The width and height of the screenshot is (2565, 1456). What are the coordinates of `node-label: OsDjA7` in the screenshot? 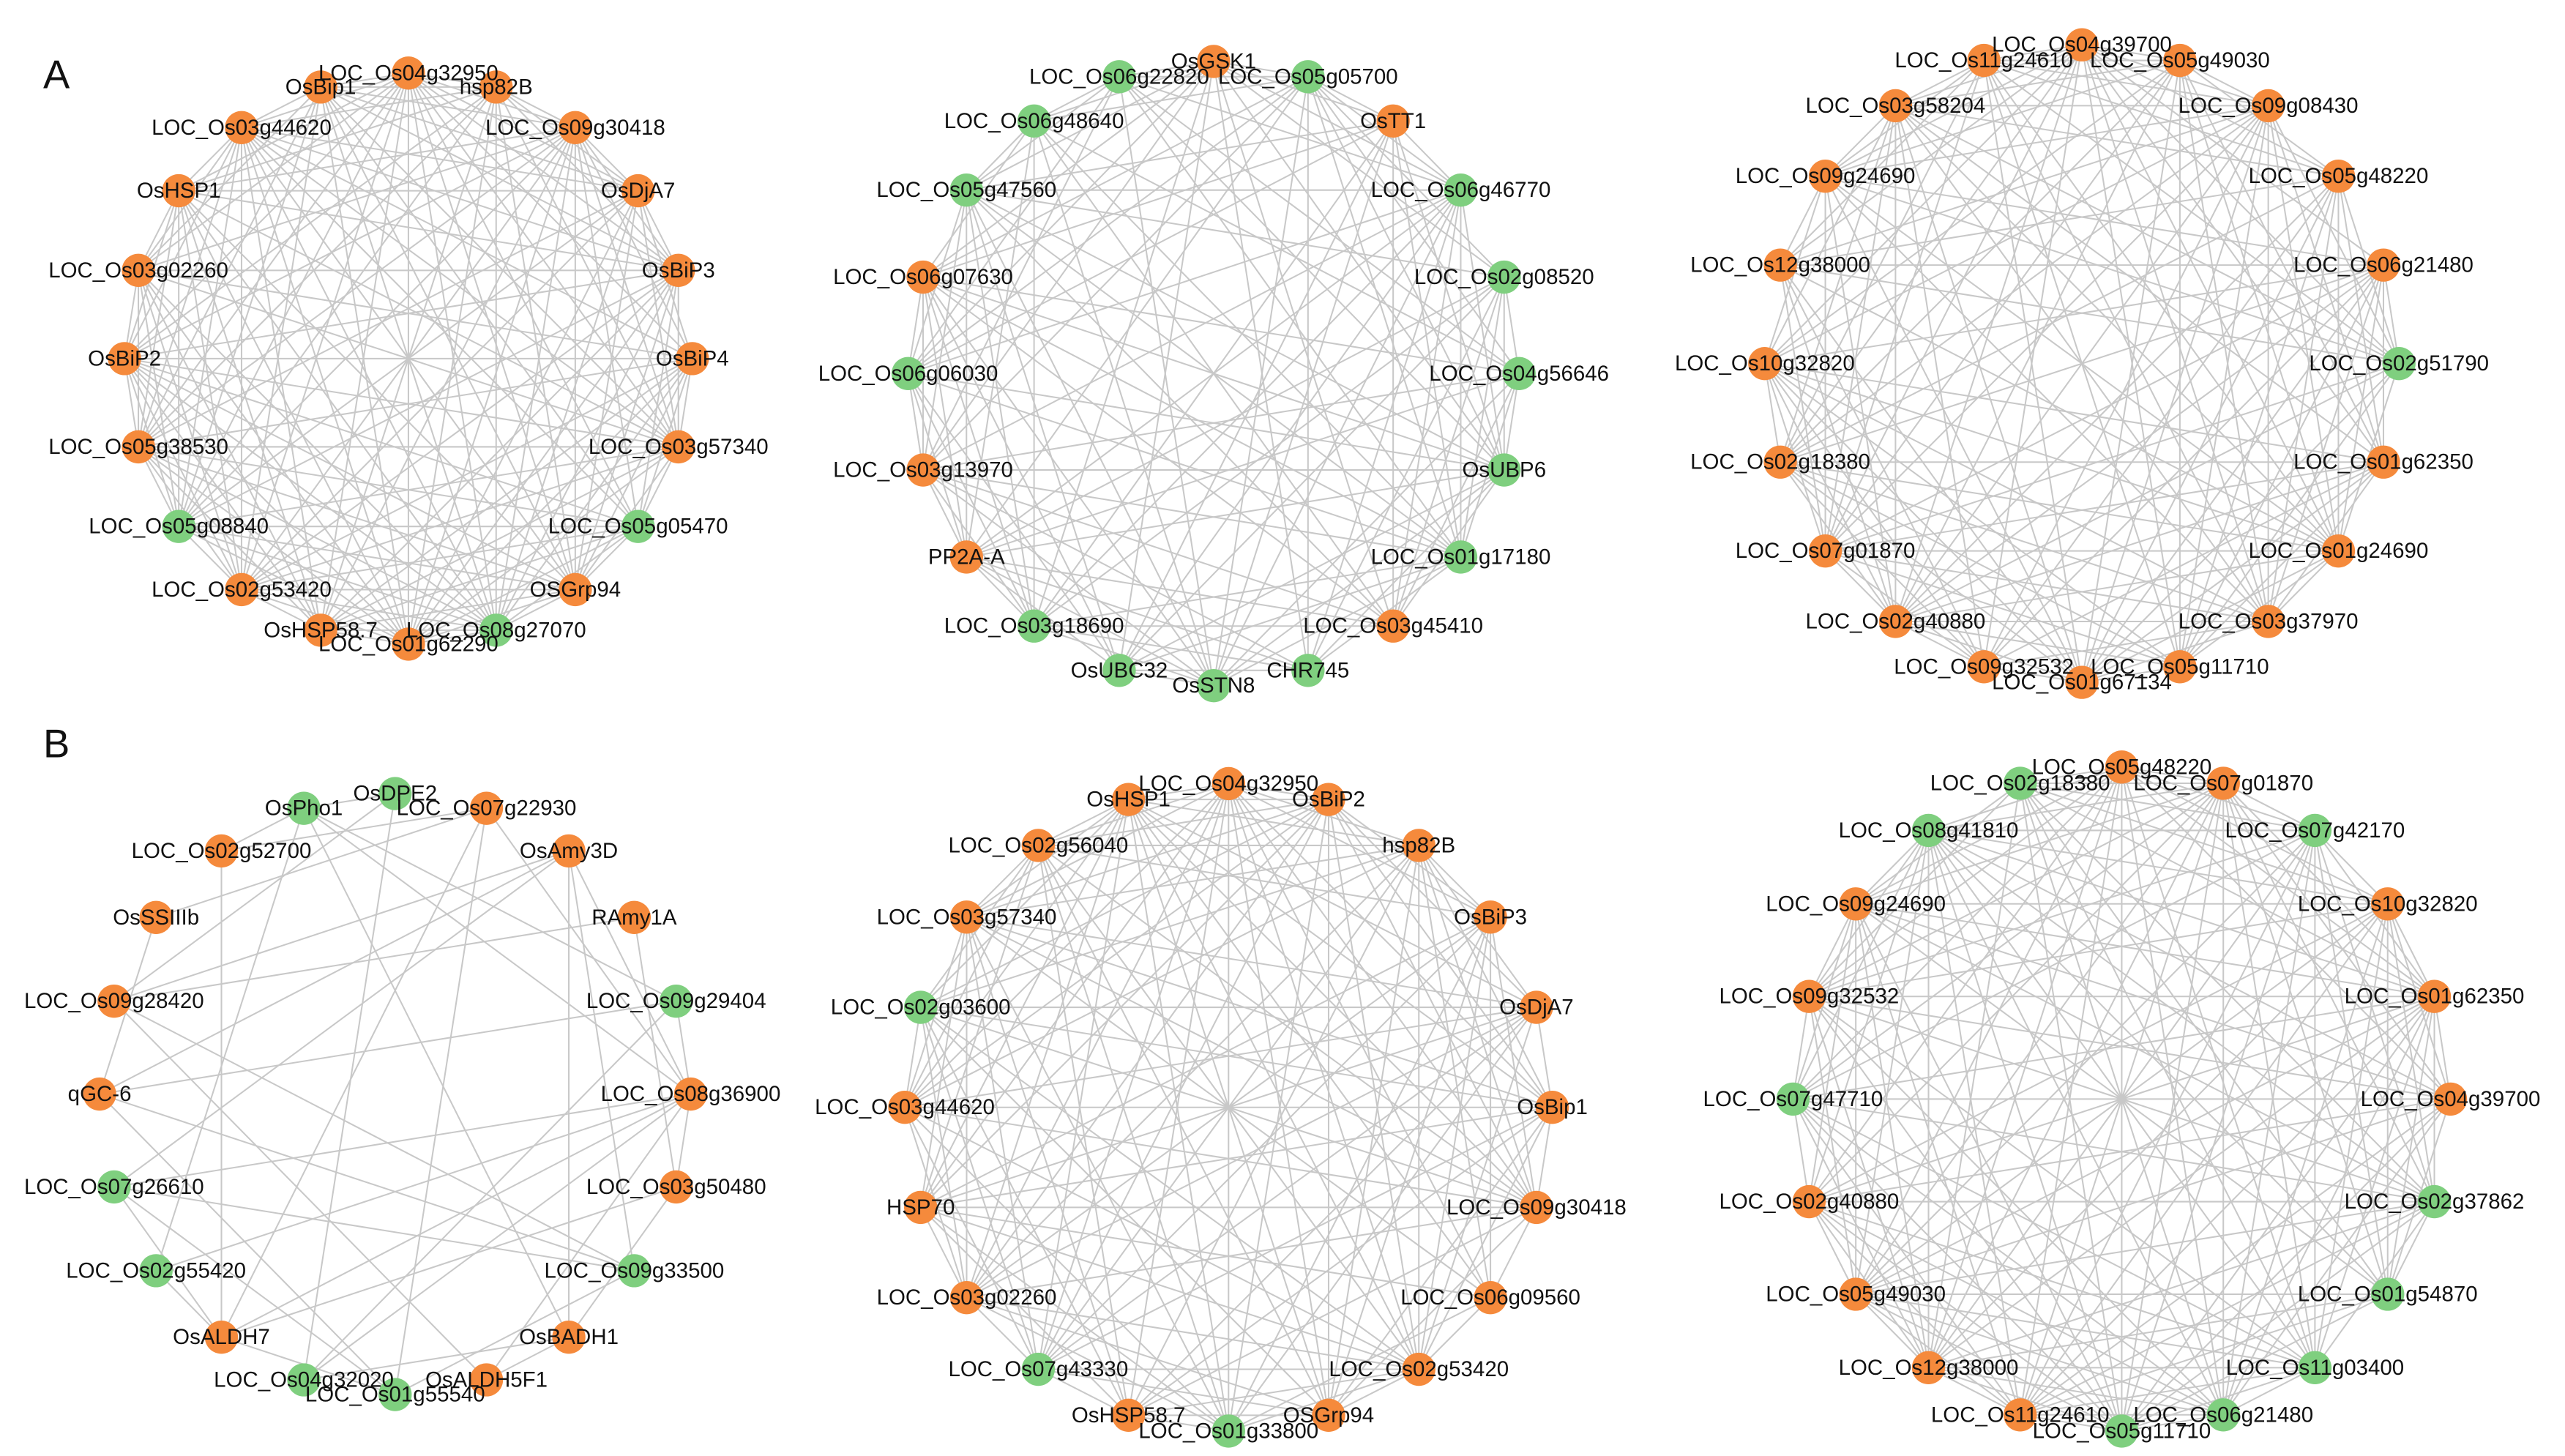 It's located at (1536, 1008).